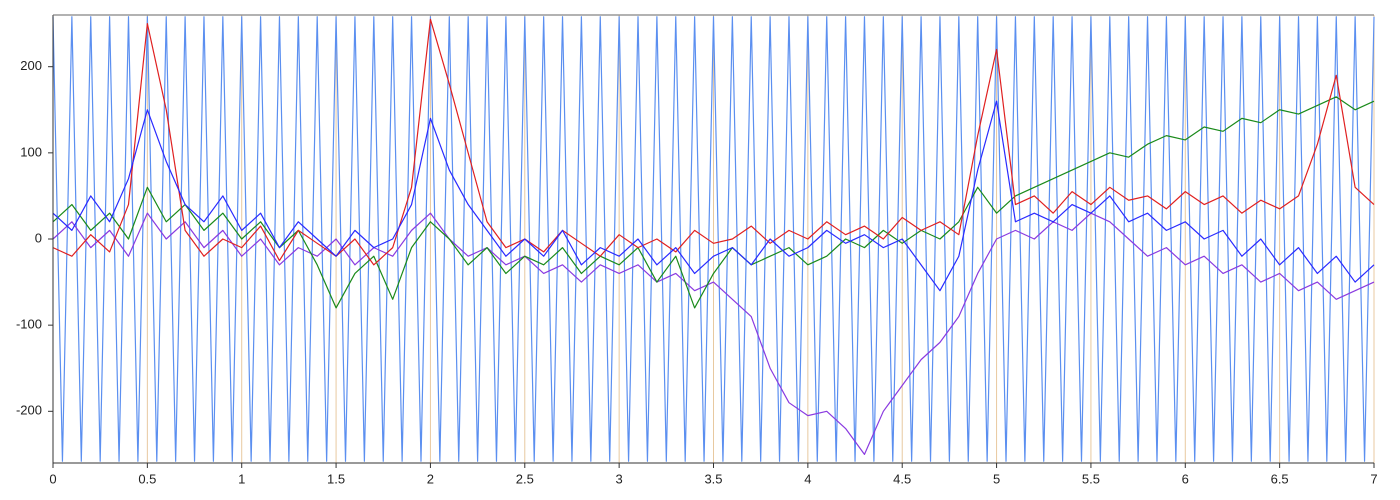  What do you see at coordinates (430, 478) in the screenshot?
I see `x-tick-label: 2` at bounding box center [430, 478].